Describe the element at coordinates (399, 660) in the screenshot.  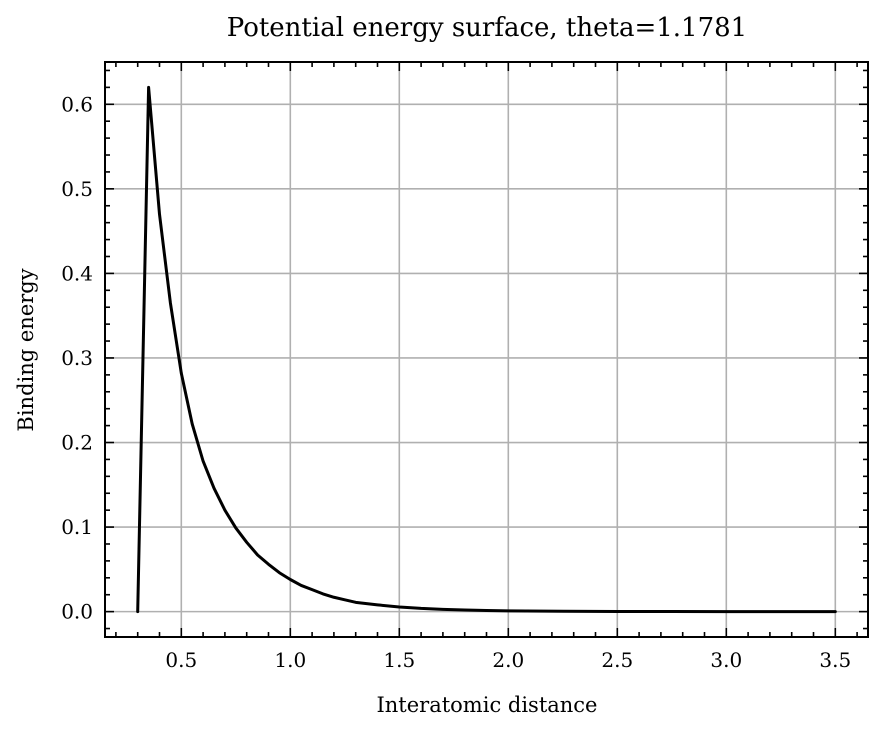
I see `x-tick-label: 1.5` at that location.